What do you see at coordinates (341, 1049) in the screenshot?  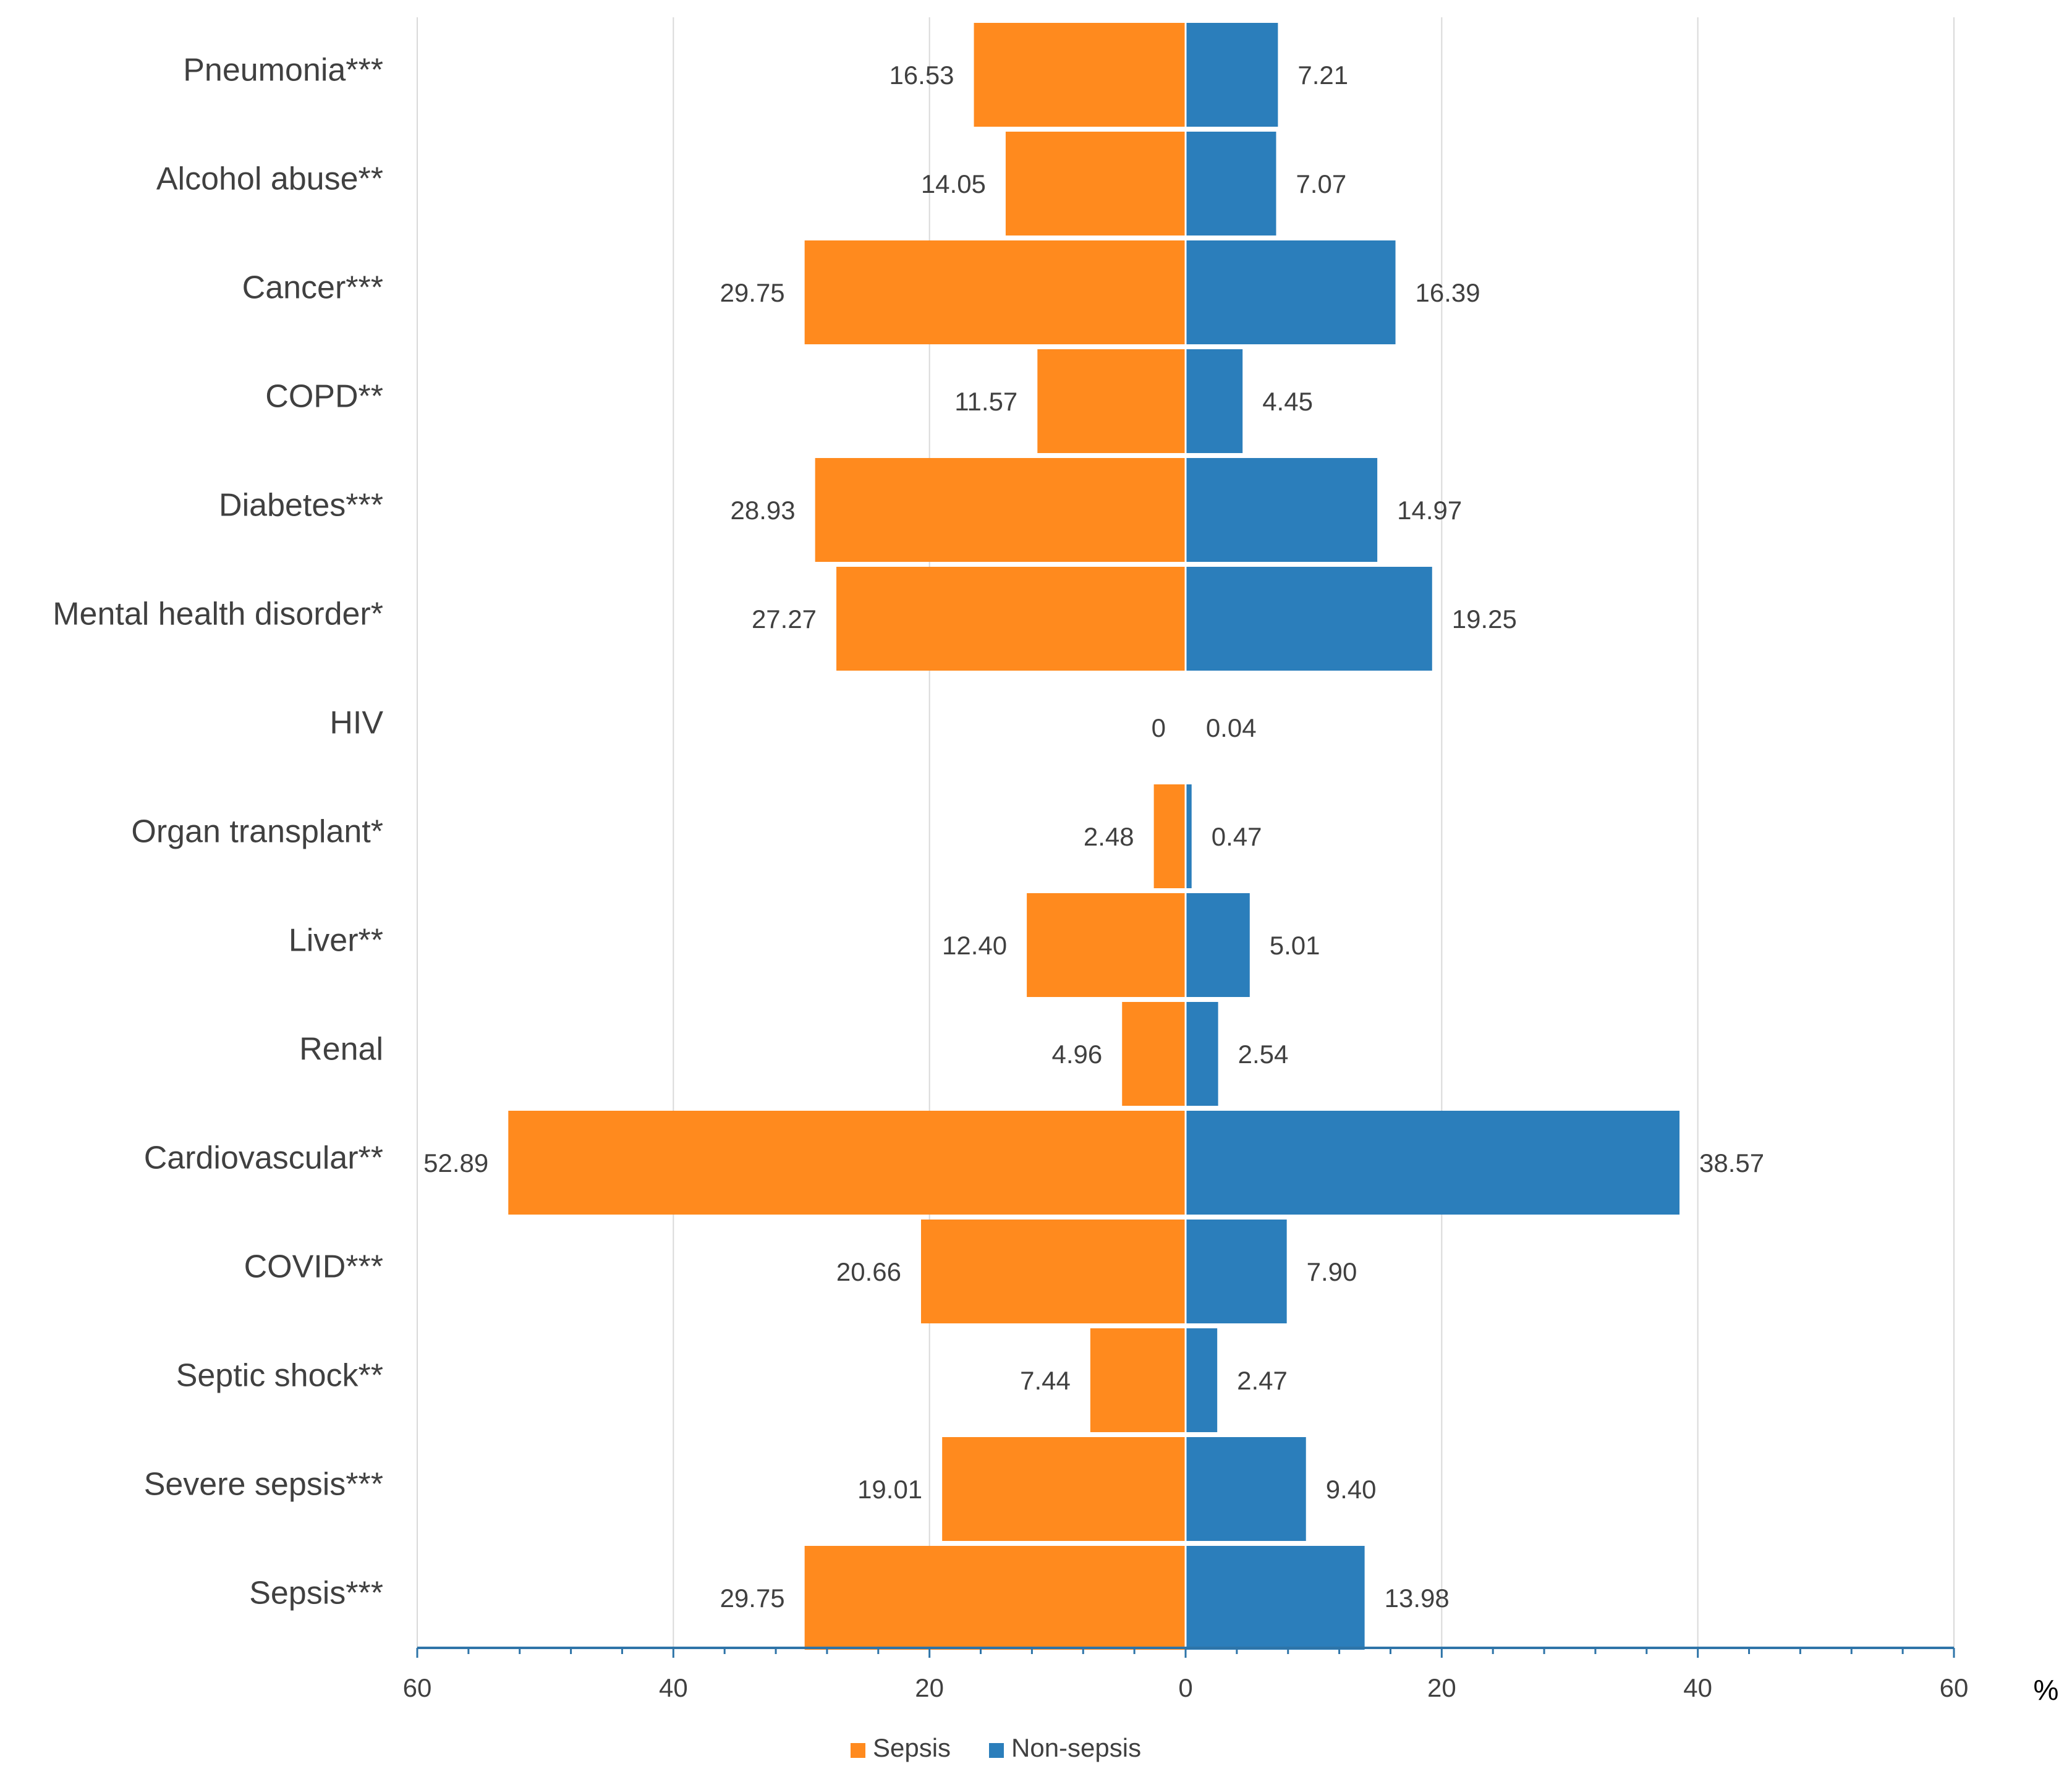 I see `category-label: Renal` at bounding box center [341, 1049].